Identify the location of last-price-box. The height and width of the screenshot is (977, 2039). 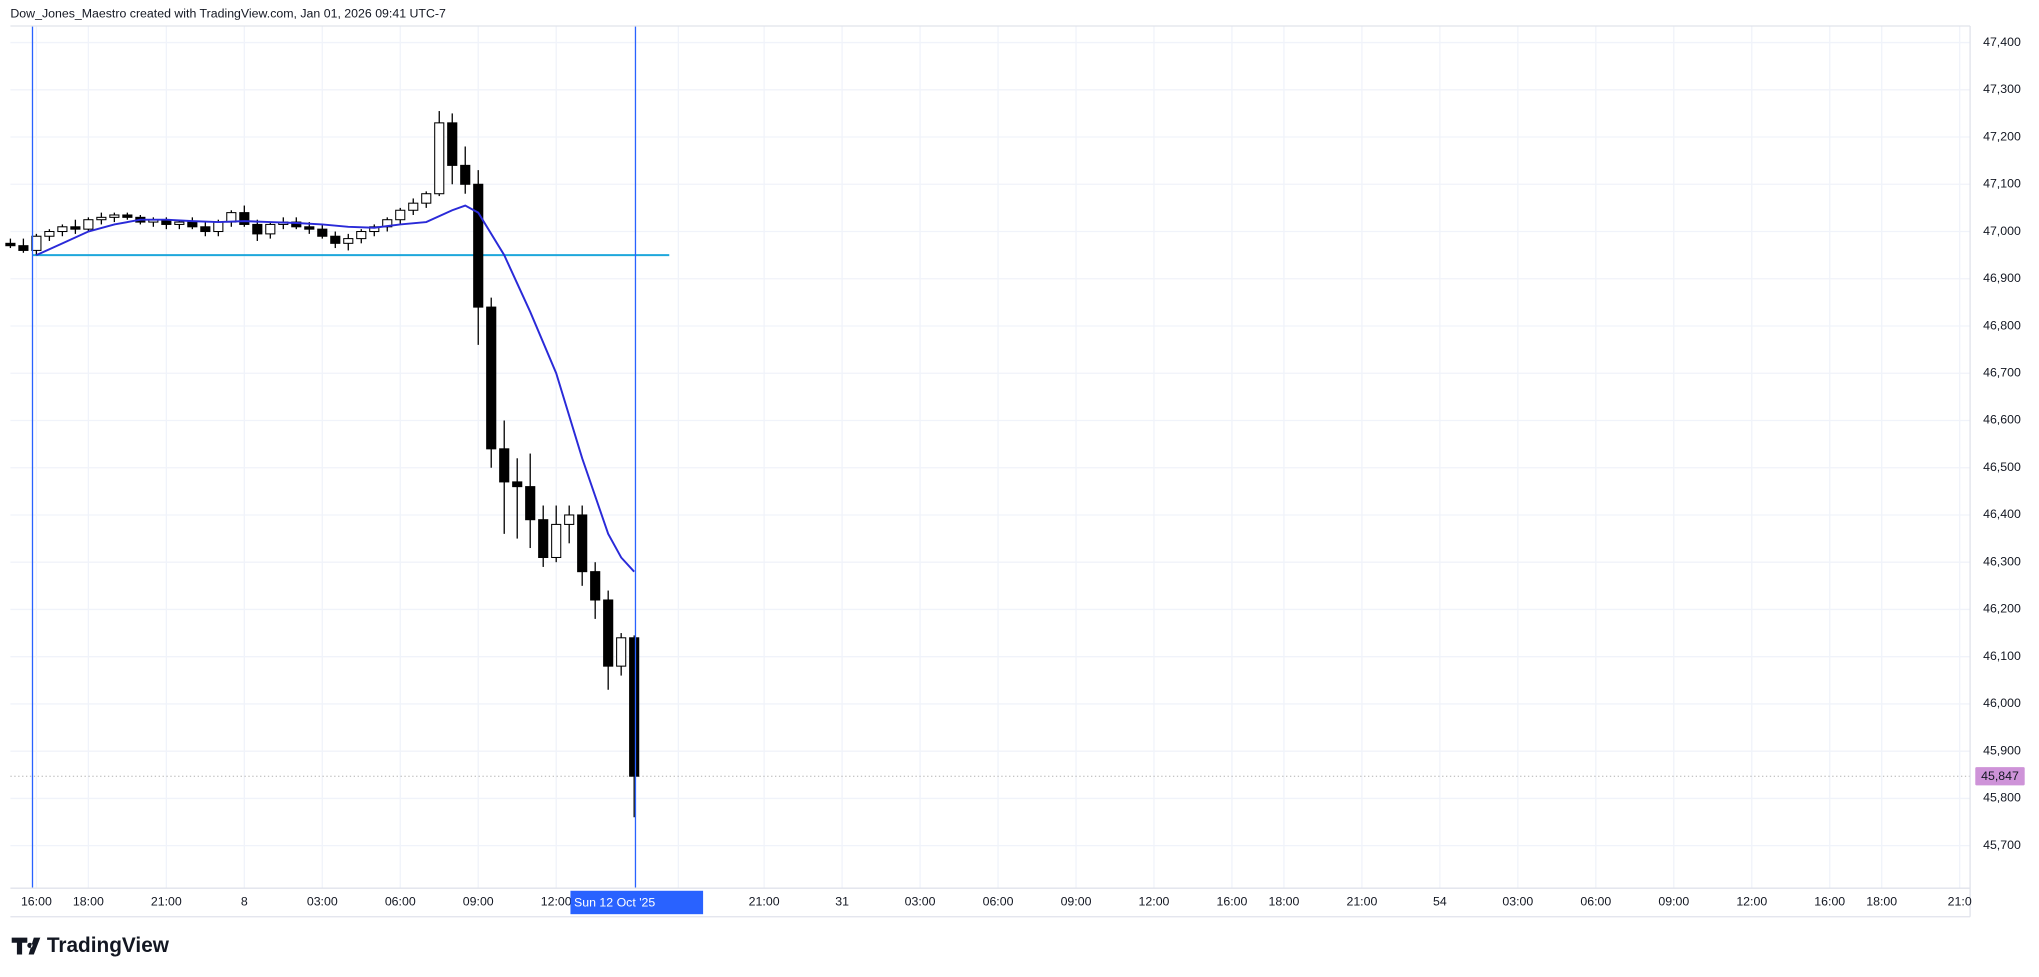
(2000, 776).